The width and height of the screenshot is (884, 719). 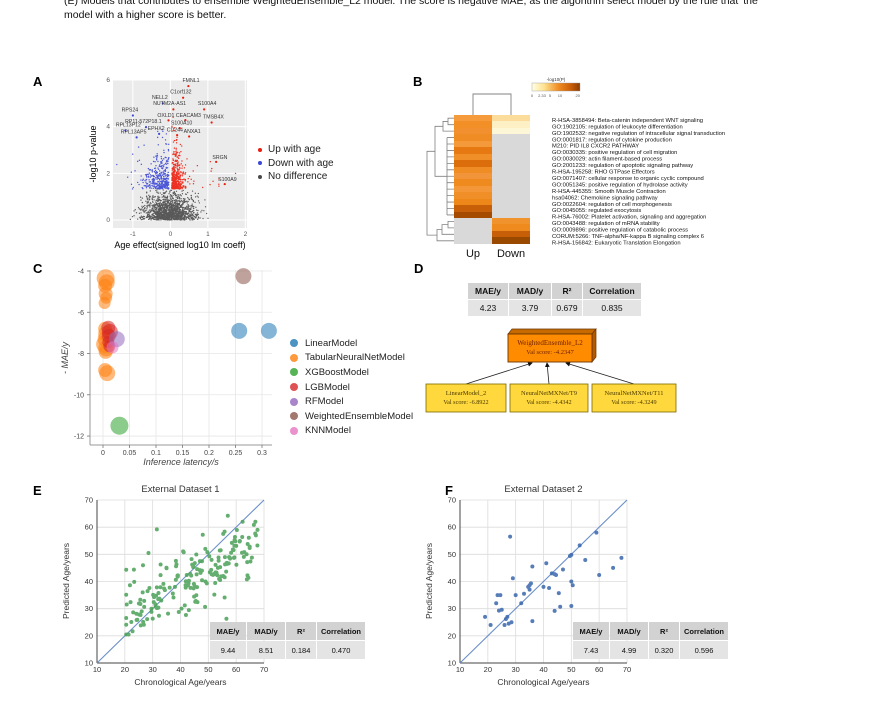 What do you see at coordinates (578, 95) in the screenshot?
I see `colorbar-tick: 20` at bounding box center [578, 95].